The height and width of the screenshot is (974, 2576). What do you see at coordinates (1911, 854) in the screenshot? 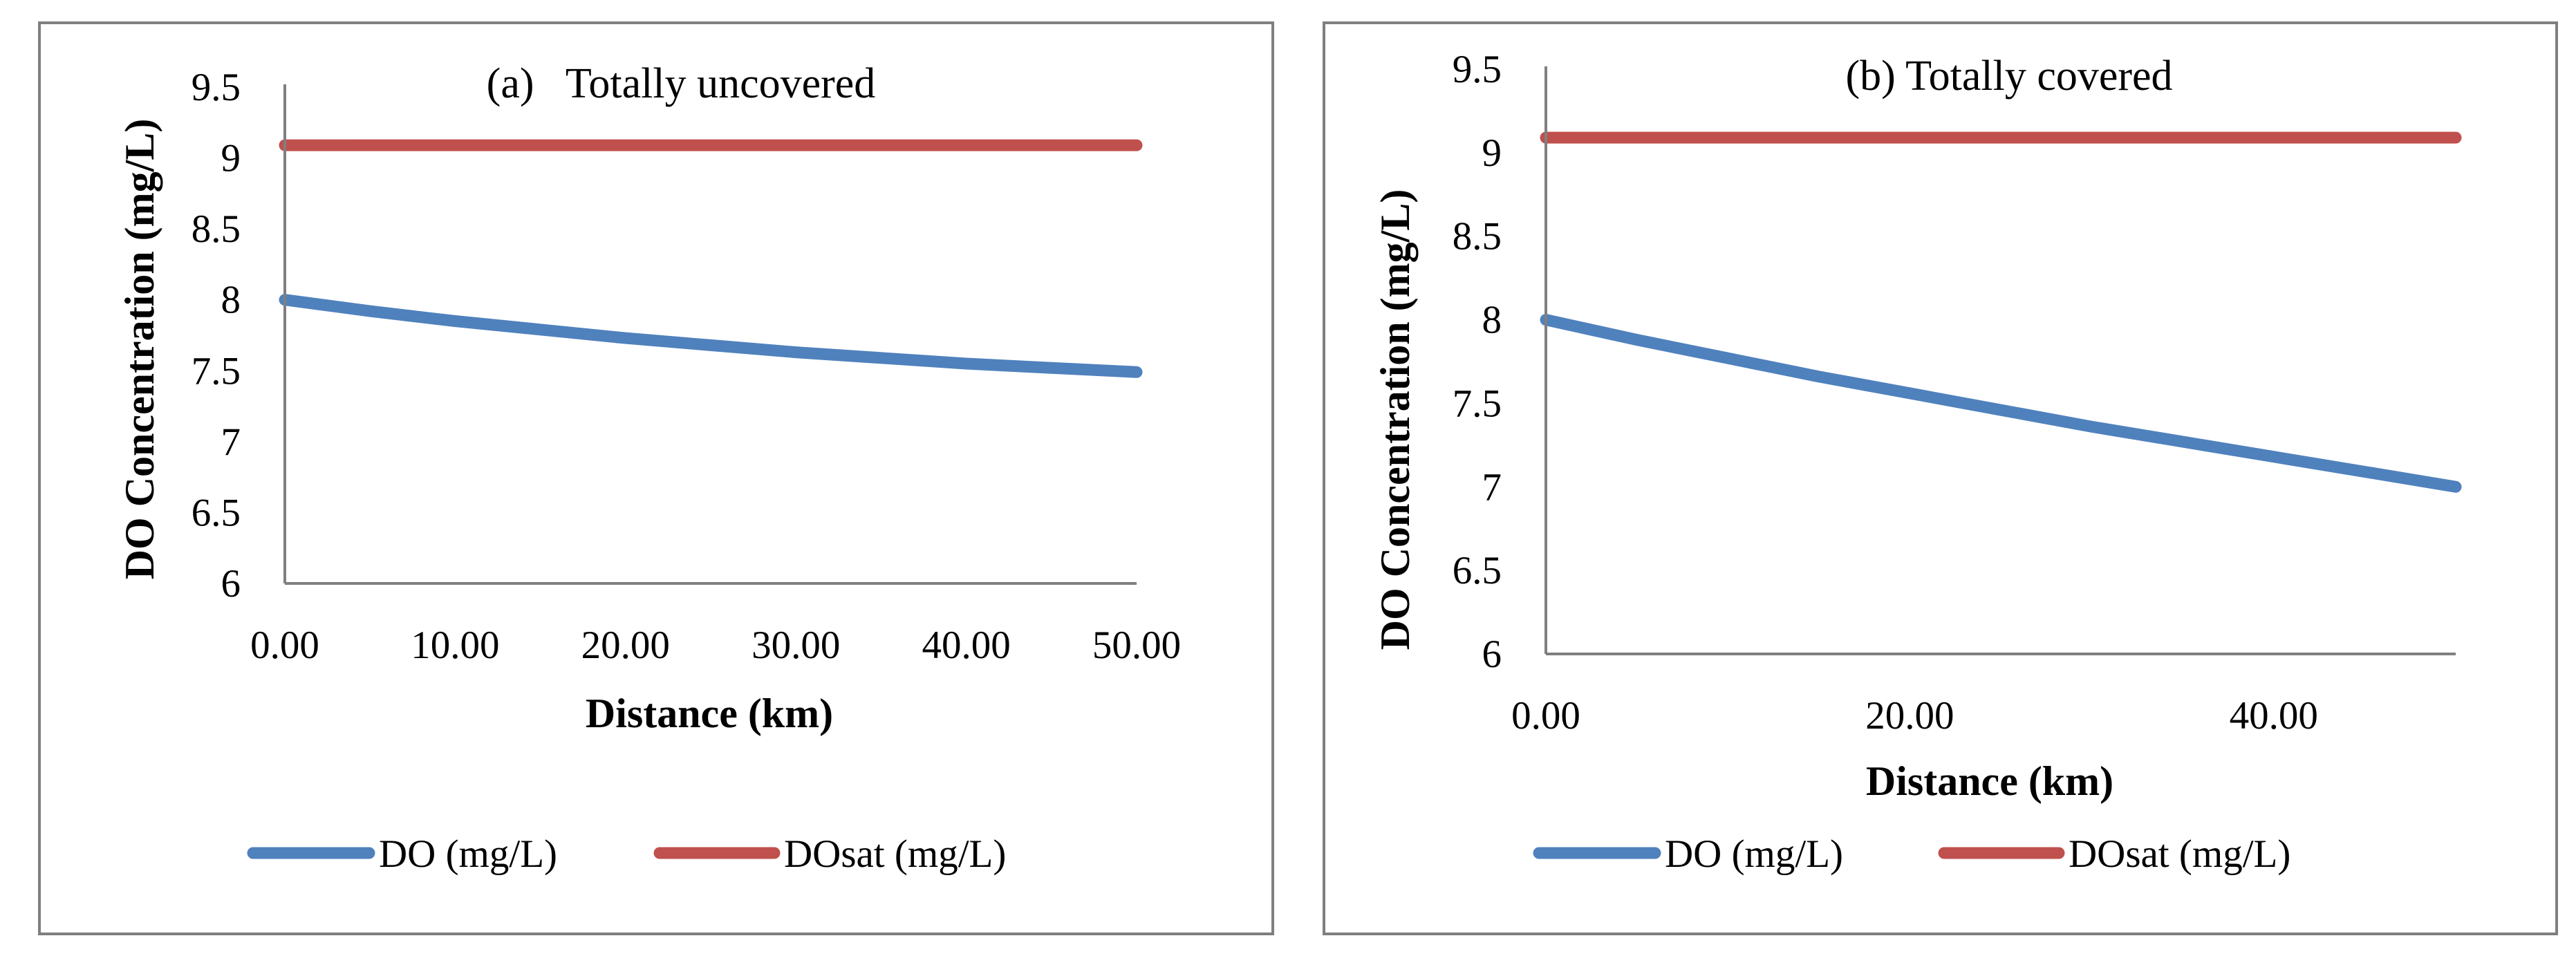
I see `legend-b: DO (mg/L) DOsat (mg/L)` at bounding box center [1911, 854].